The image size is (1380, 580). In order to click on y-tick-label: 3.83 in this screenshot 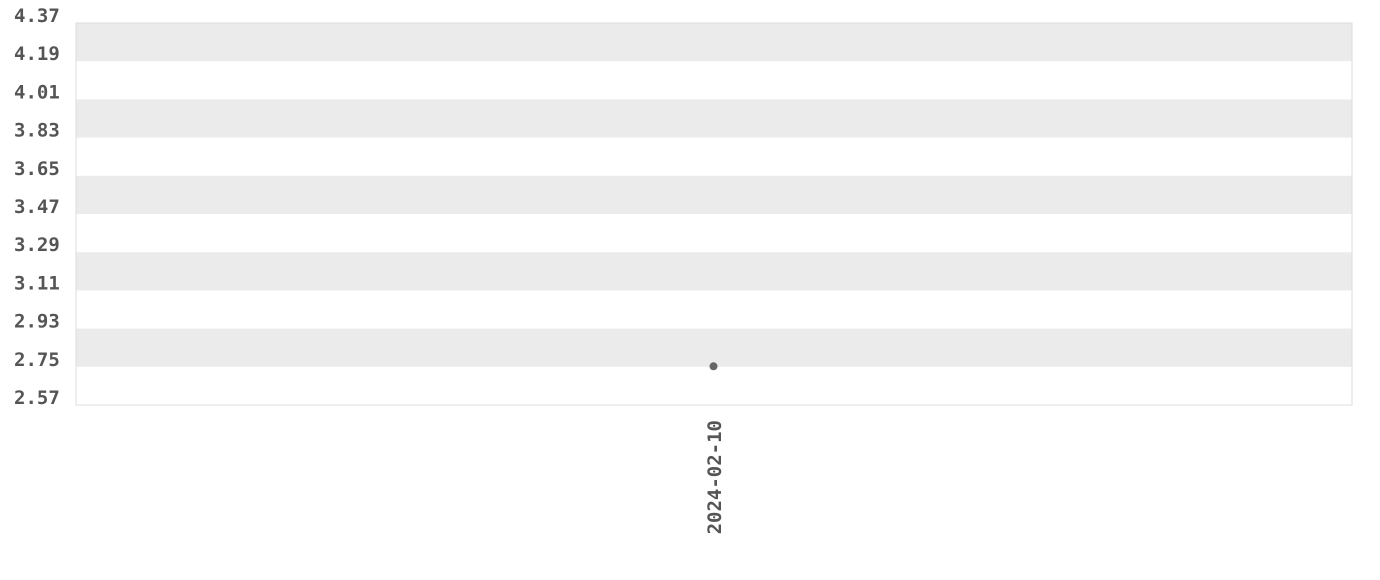, I will do `click(37, 131)`.